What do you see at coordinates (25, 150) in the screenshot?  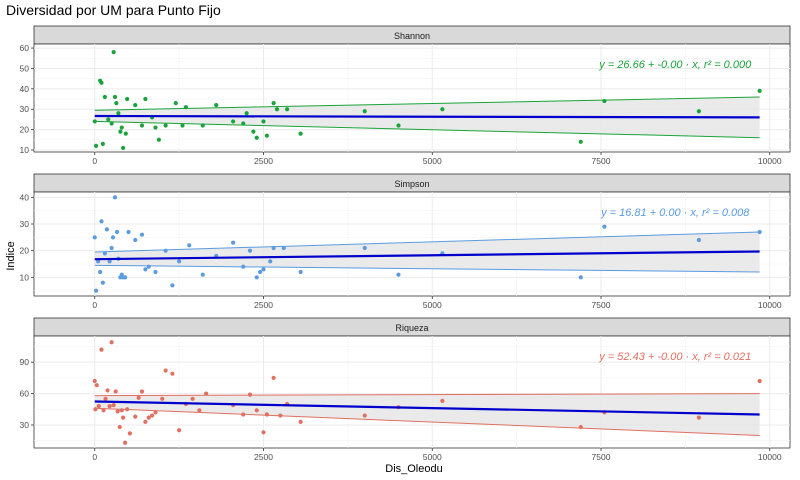 I see `y-tick-label: 10` at bounding box center [25, 150].